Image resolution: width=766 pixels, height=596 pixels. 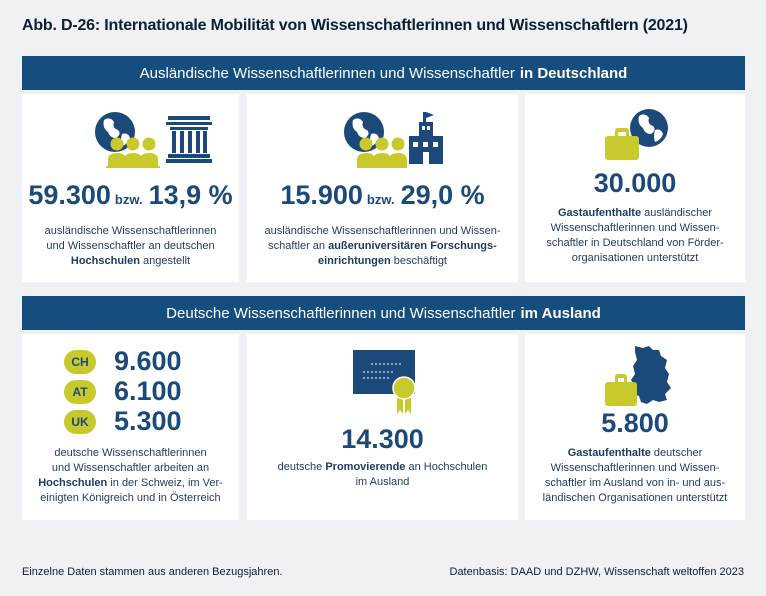 What do you see at coordinates (80, 361) in the screenshot?
I see `country-badge: CH` at bounding box center [80, 361].